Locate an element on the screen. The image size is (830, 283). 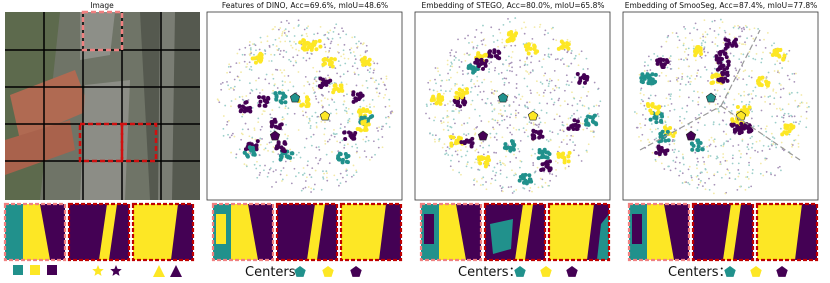
segmentation-thumbnail is located at coordinates (515, 232).